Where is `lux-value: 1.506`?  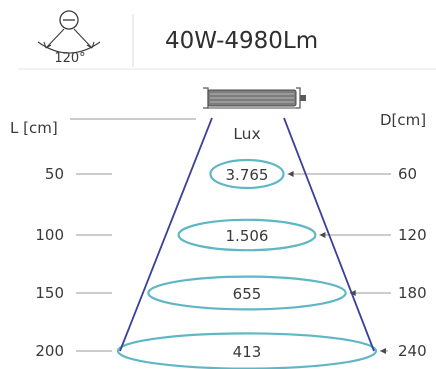
lux-value: 1.506 is located at coordinates (247, 236).